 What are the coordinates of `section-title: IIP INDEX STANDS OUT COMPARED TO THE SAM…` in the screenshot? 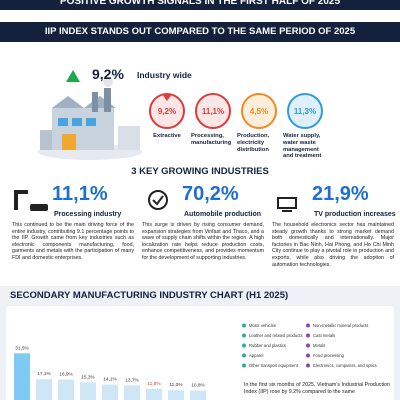 It's located at (200, 32).